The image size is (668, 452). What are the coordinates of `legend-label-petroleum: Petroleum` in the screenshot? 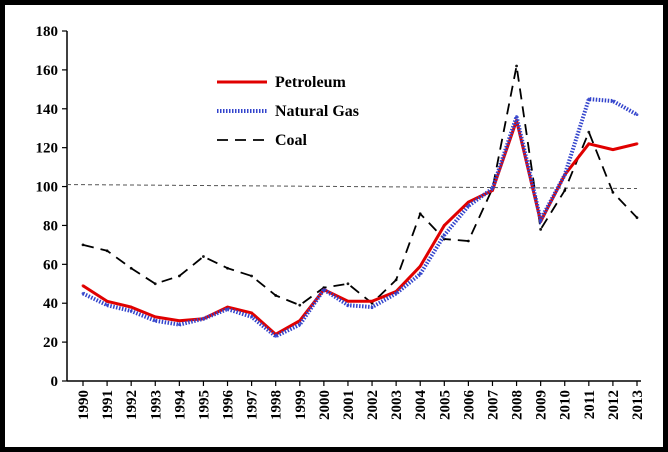 It's located at (310, 82).